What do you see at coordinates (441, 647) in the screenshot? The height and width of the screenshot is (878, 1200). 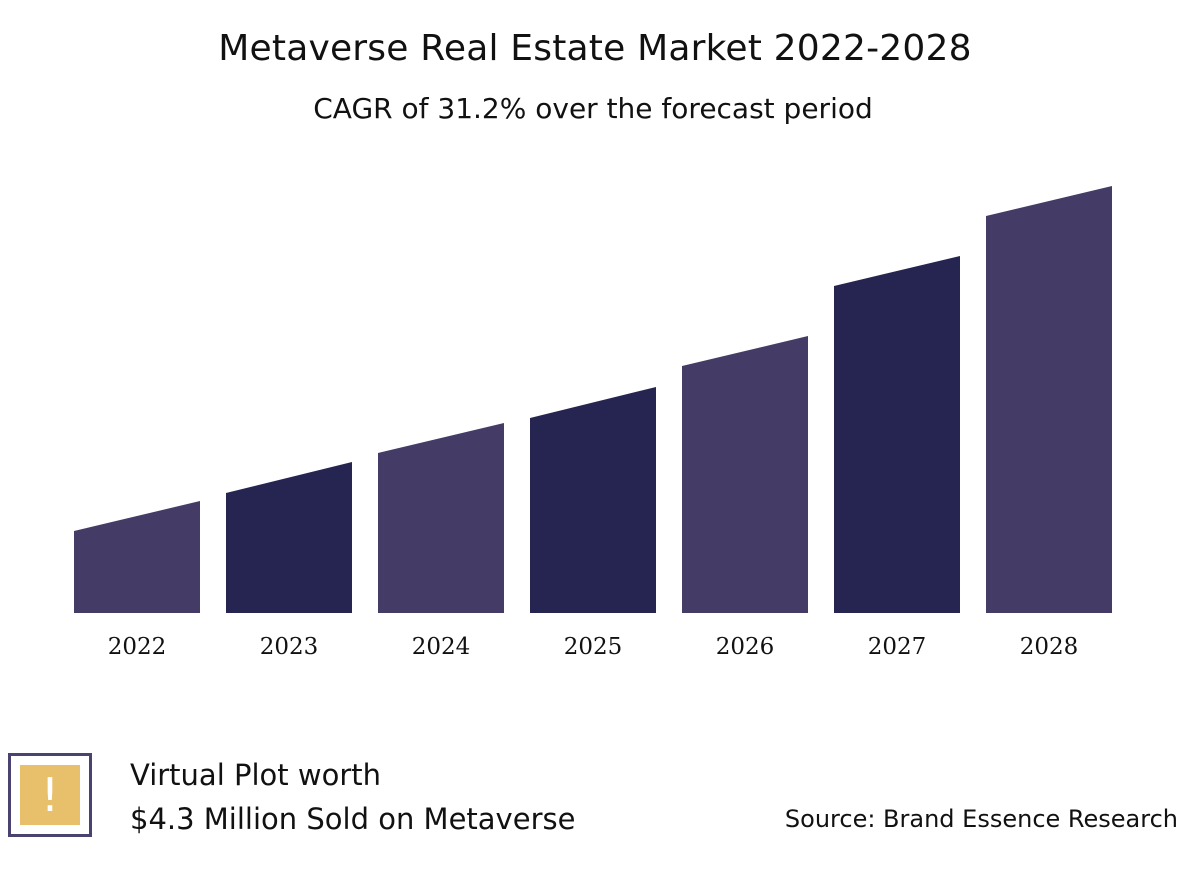 I see `x-tick-label-2024: 2024` at bounding box center [441, 647].